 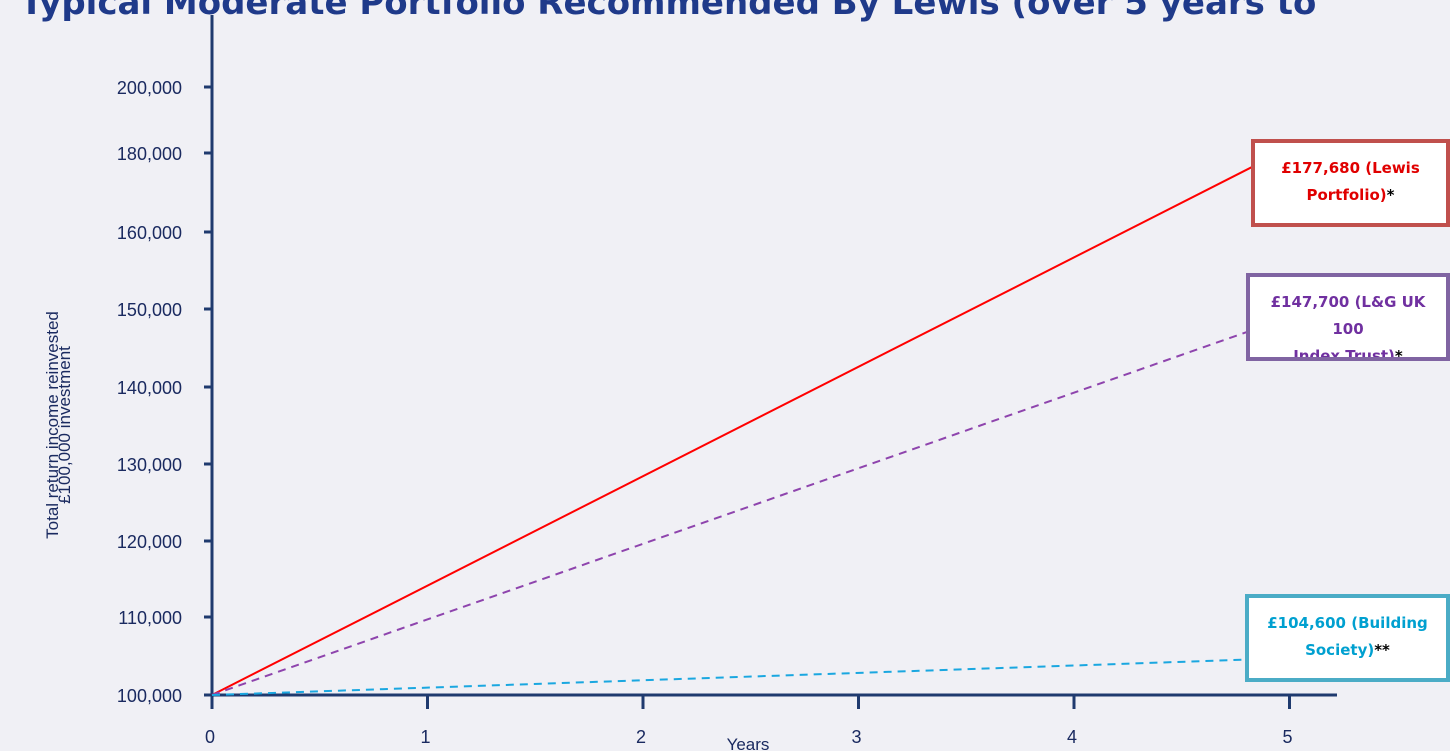 What do you see at coordinates (52, 425) in the screenshot?
I see `y-axis-title-line1: Total return income reinvested` at bounding box center [52, 425].